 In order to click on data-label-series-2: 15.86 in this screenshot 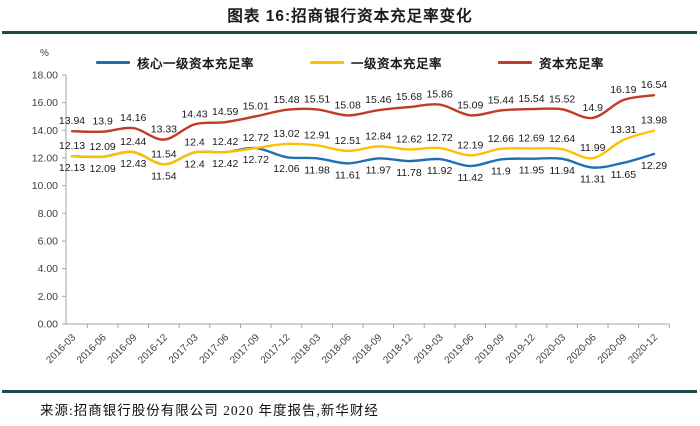, I will do `click(439, 95)`.